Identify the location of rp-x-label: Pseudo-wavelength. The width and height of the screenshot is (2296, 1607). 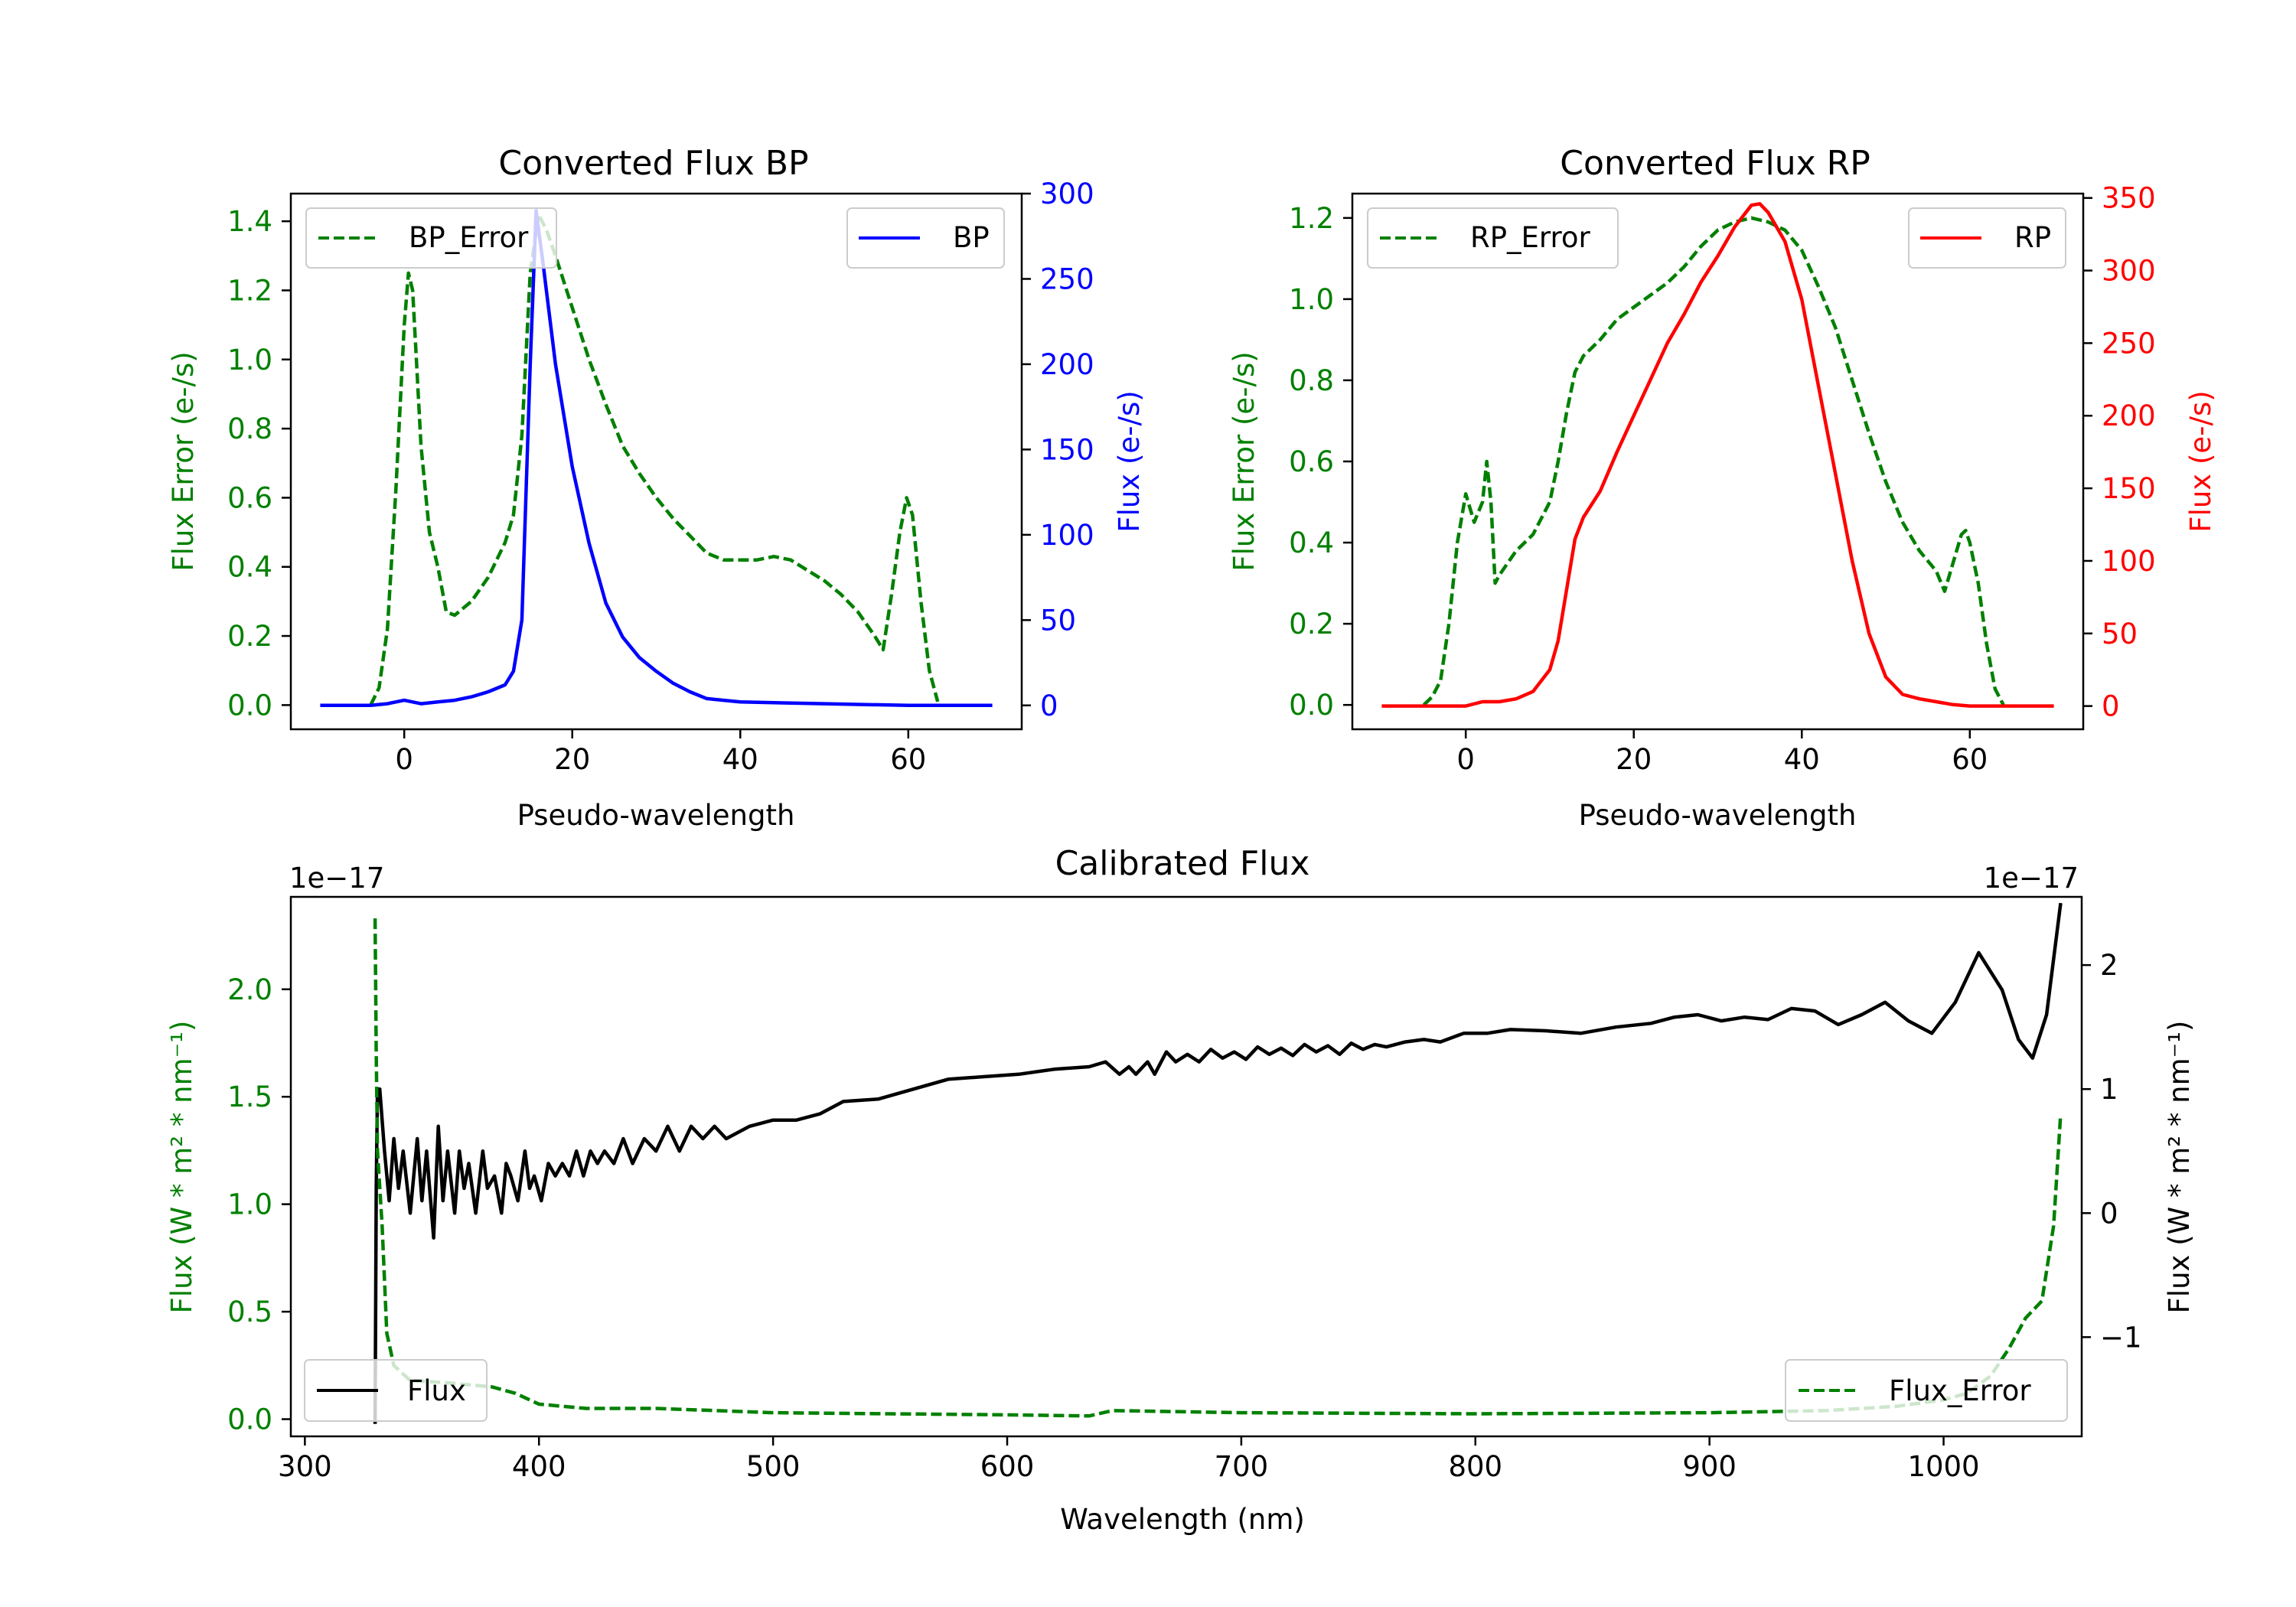
(1718, 815).